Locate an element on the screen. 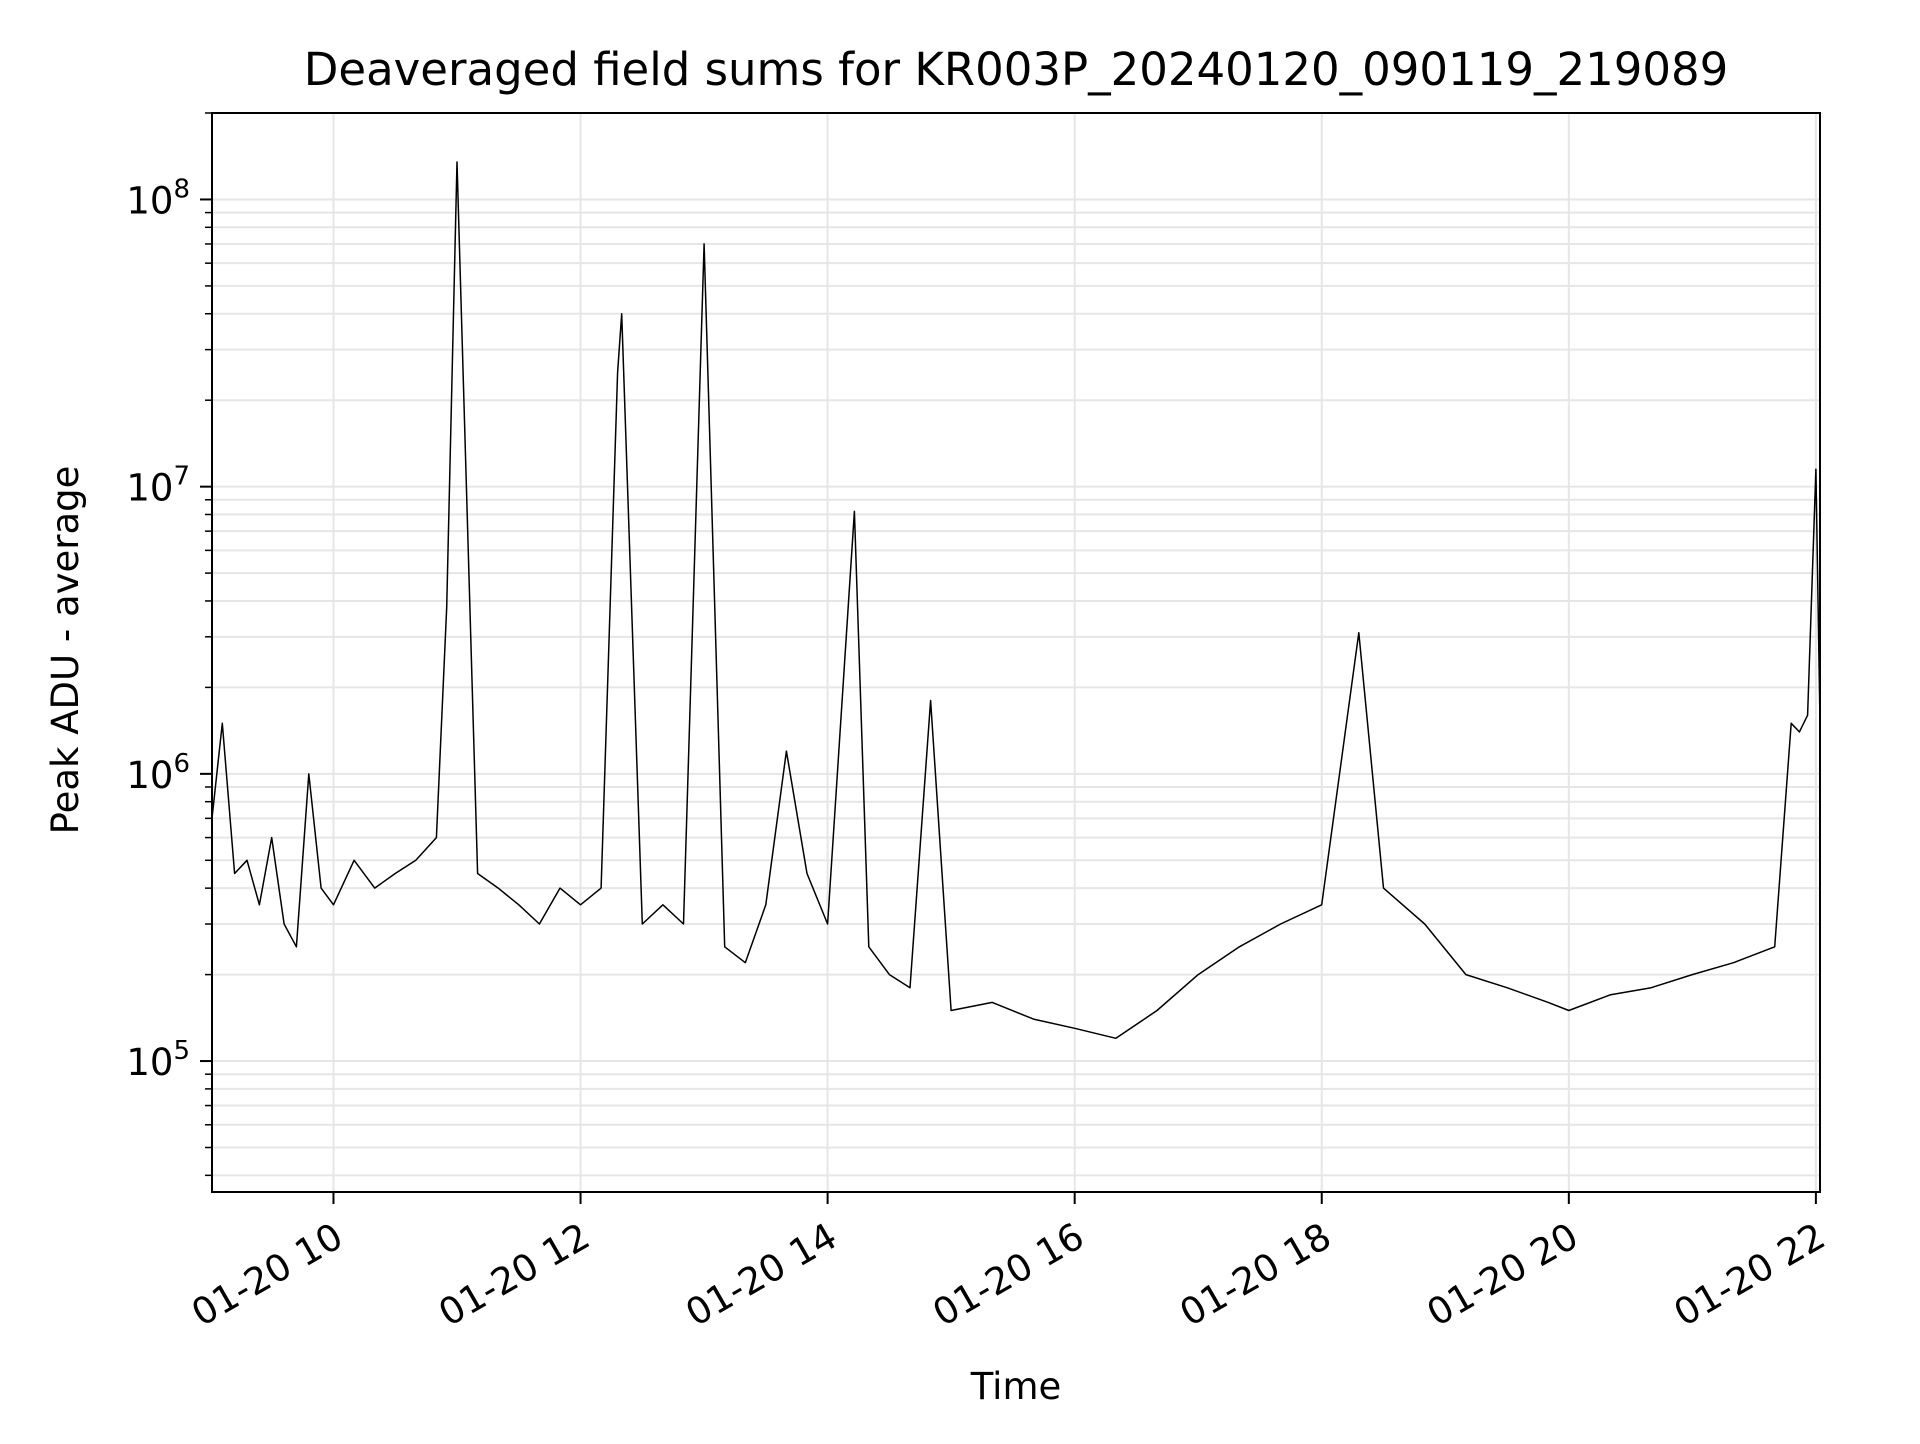 This screenshot has height=1444, width=1920. y-tick-label: 108 is located at coordinates (158, 198).